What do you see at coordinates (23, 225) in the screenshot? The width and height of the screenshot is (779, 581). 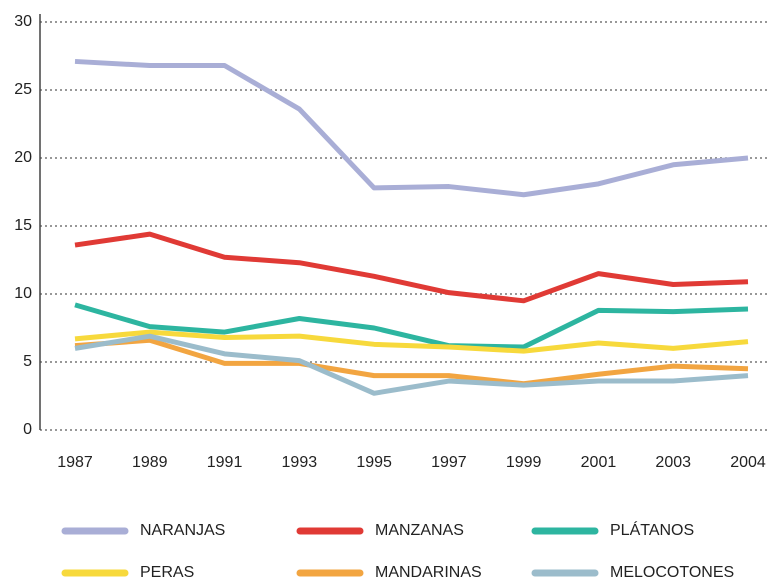 I see `y-tick-label: 15` at bounding box center [23, 225].